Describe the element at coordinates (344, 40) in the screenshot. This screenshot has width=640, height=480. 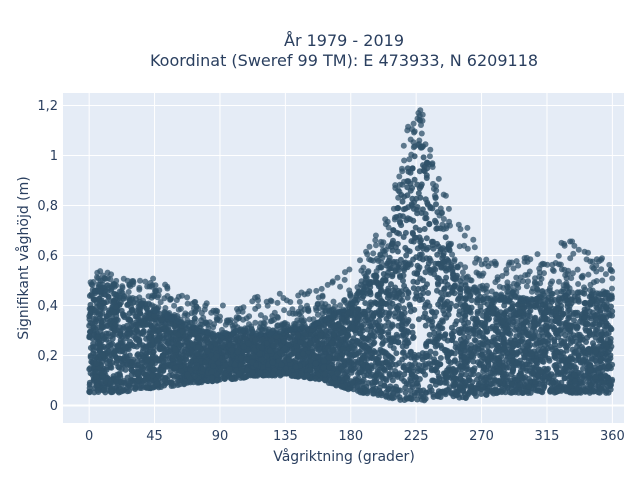
I see `chart-title-line-1: År 1979 - 2019` at that location.